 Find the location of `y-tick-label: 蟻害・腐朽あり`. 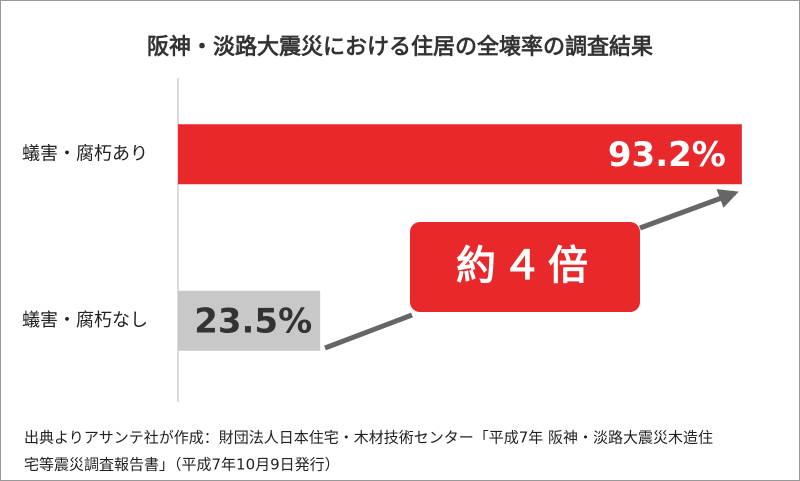

y-tick-label: 蟻害・腐朽あり is located at coordinates (85, 153).